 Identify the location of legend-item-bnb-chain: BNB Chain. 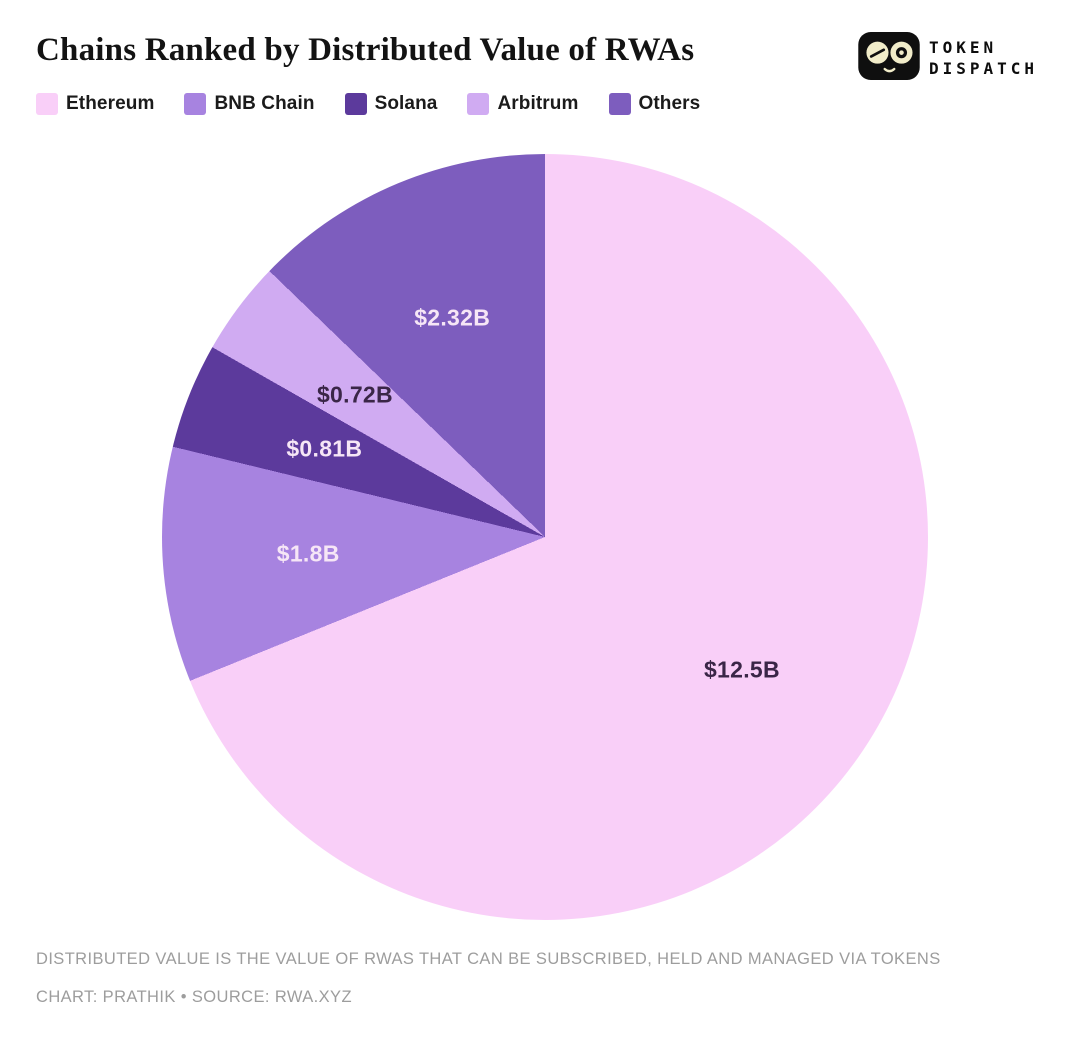
(249, 104).